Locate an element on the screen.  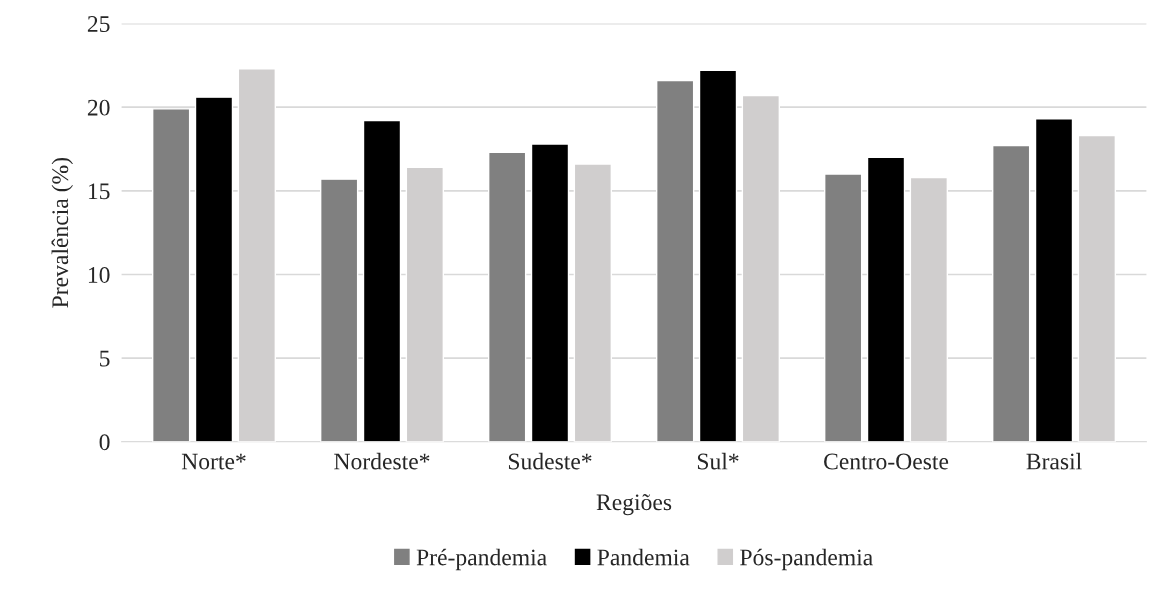
x-tick-label: Sul* is located at coordinates (718, 461).